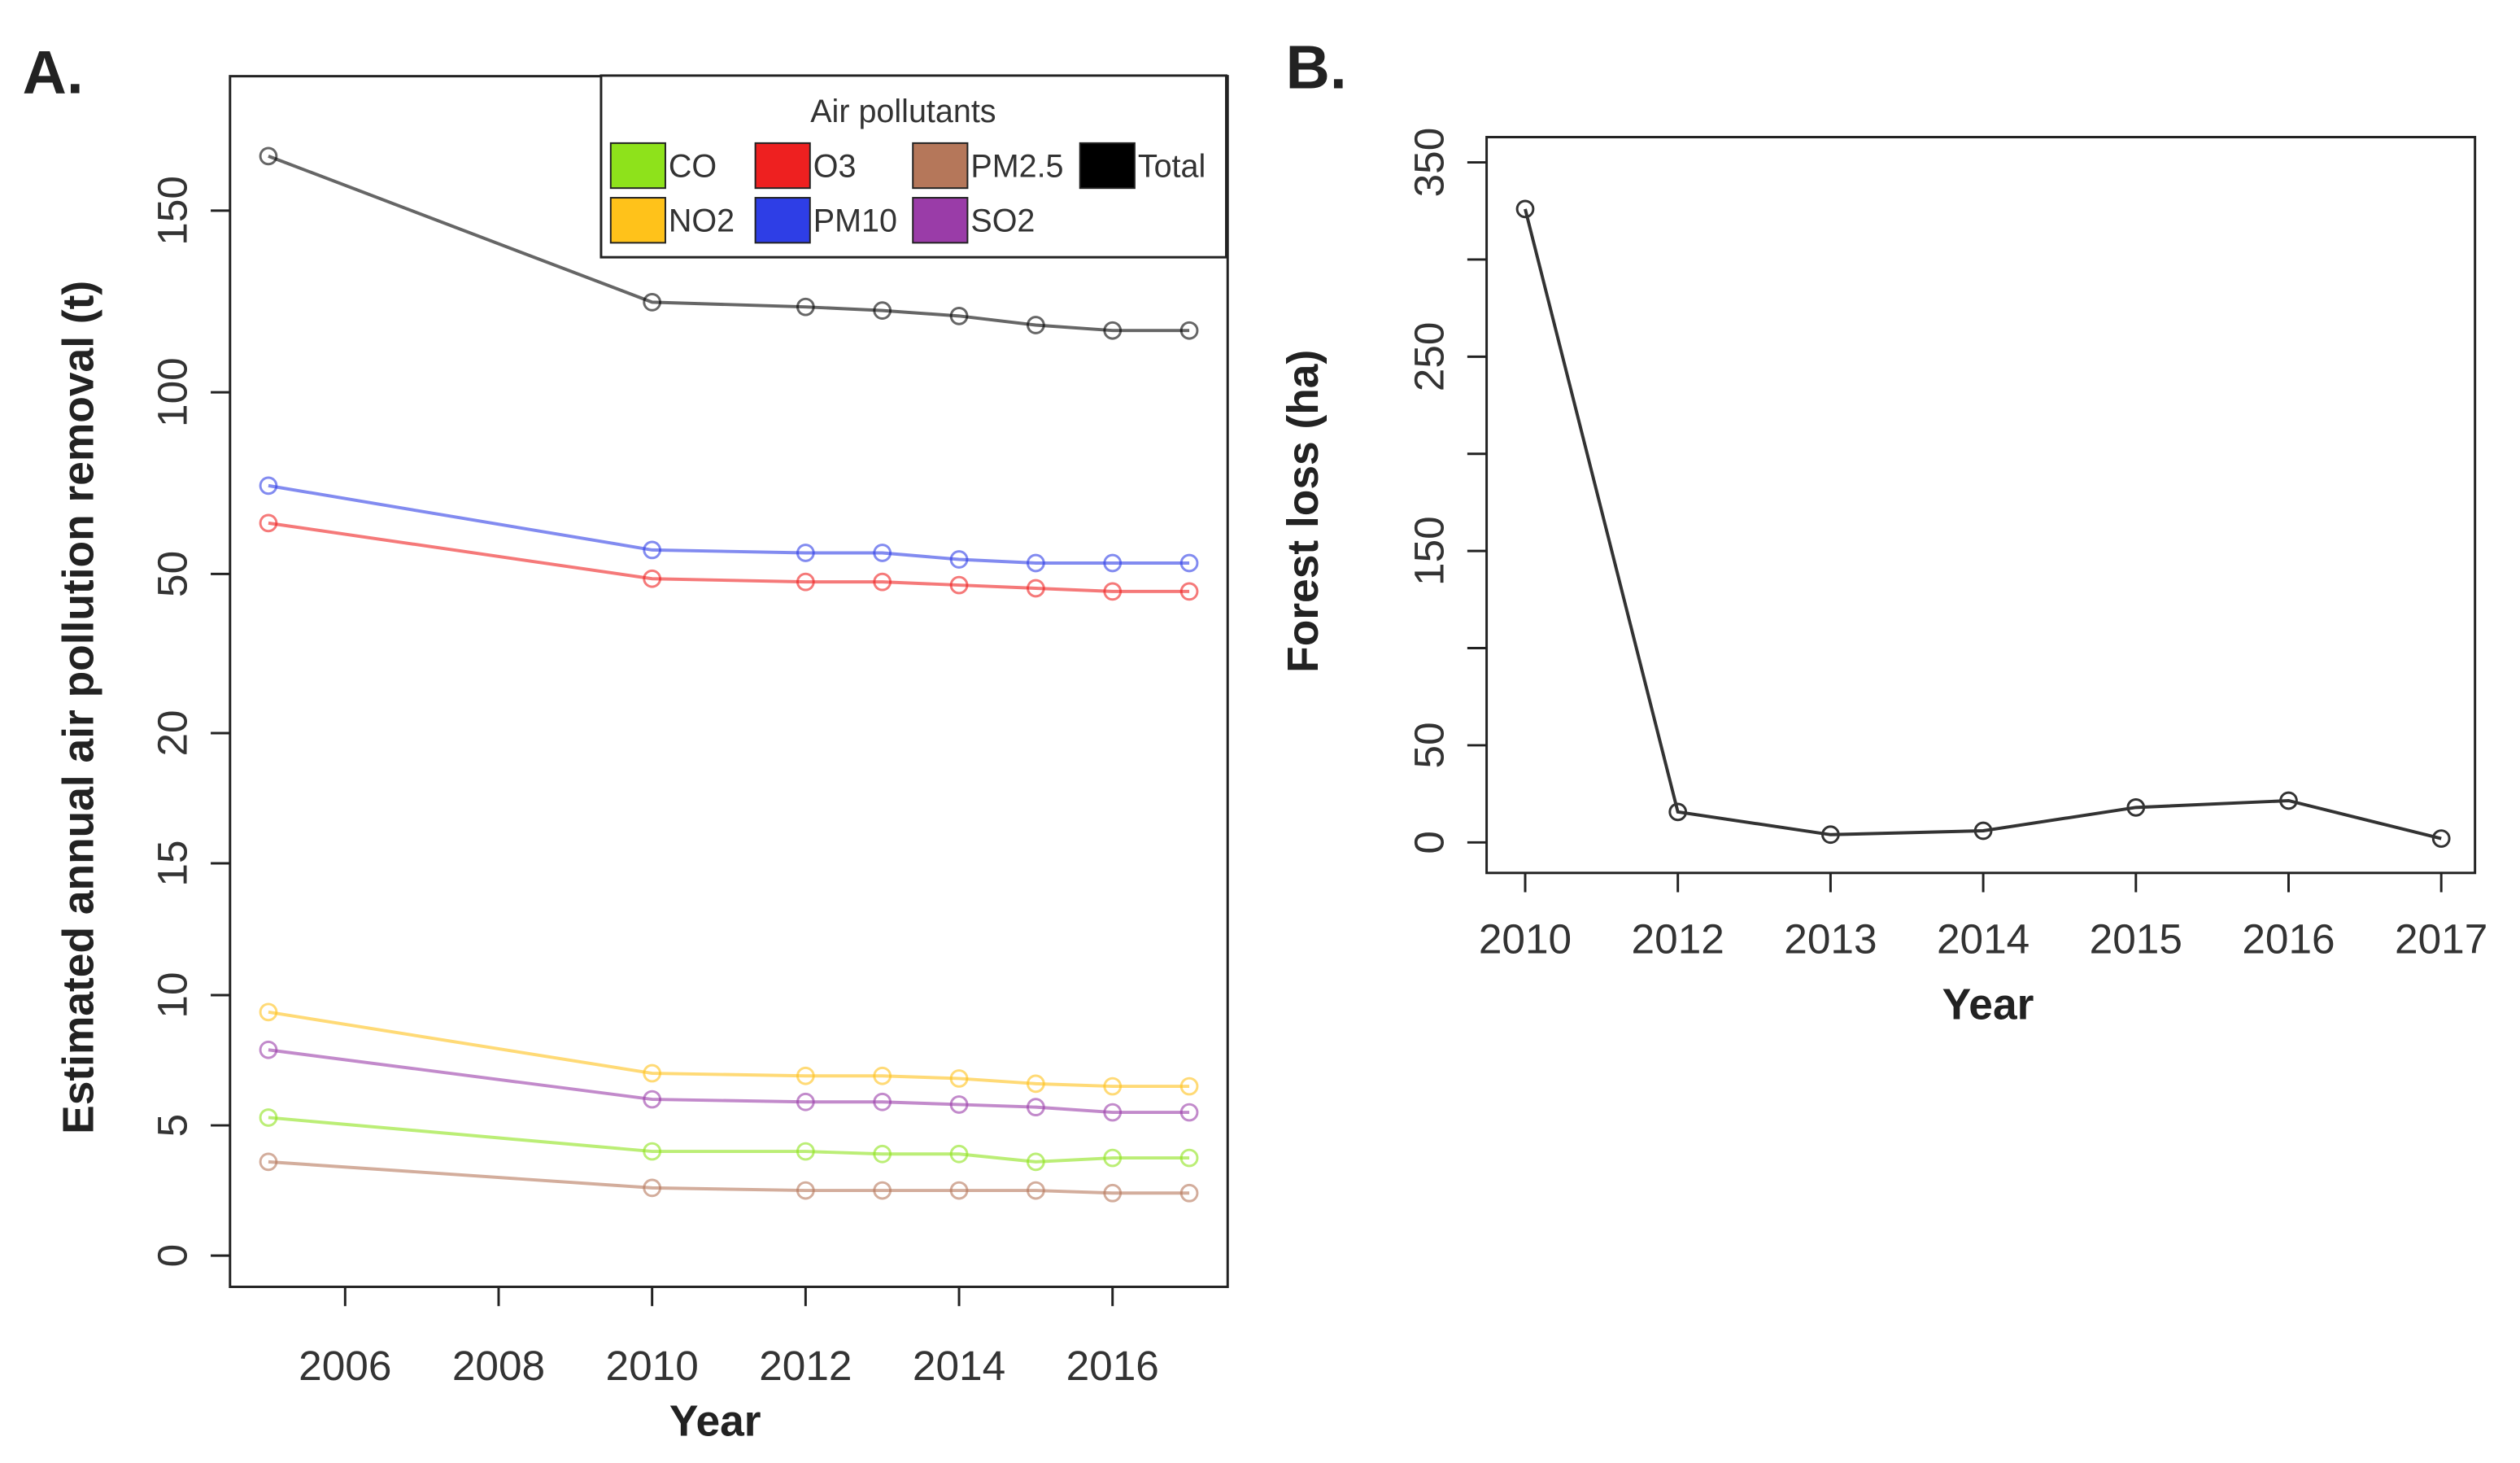 The height and width of the screenshot is (1463, 2520). Describe the element at coordinates (173, 733) in the screenshot. I see `y-tick-label: 20` at that location.